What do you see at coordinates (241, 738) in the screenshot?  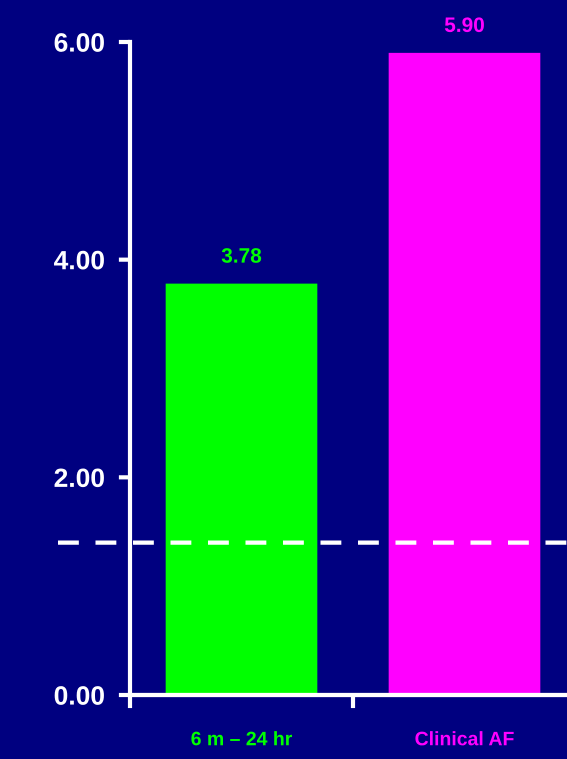 I see `x-tick-label: 6 m – 24 hr` at bounding box center [241, 738].